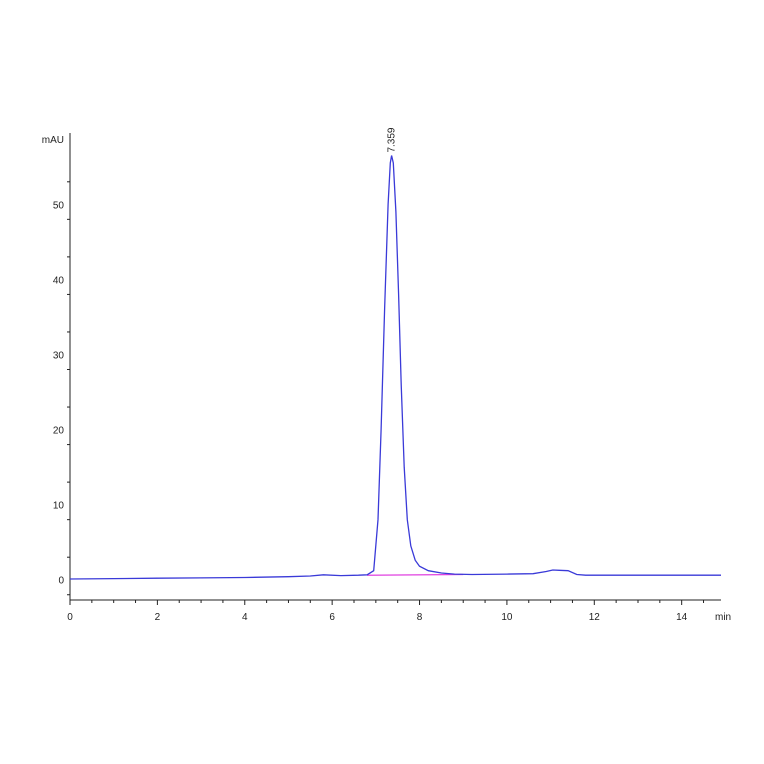 The width and height of the screenshot is (764, 764). Describe the element at coordinates (59, 280) in the screenshot. I see `y-tick-label: 40` at that location.